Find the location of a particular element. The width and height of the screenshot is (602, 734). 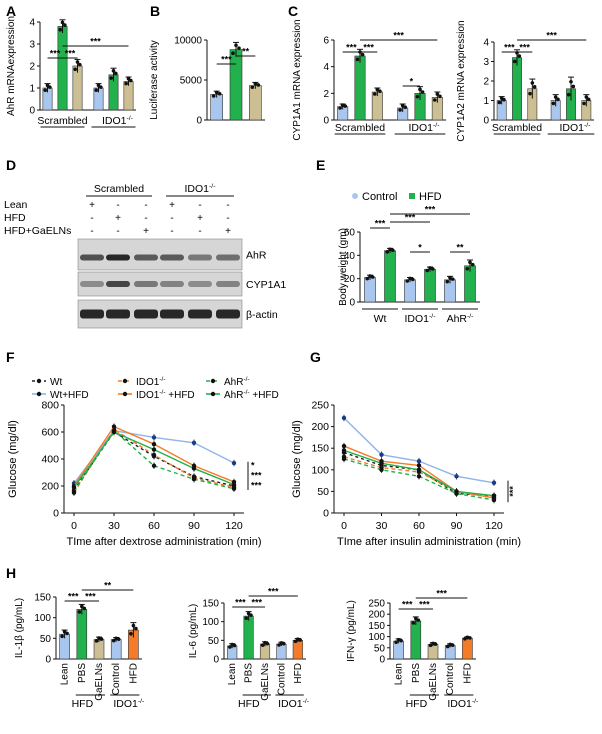

panel-label: G is located at coordinates (315, 357).